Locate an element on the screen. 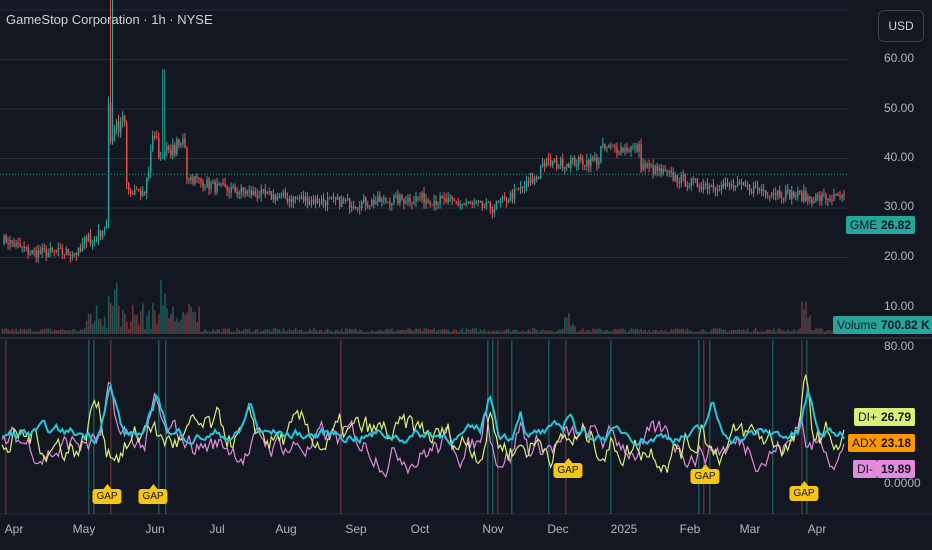 This screenshot has width=932, height=550. month-label: Aug is located at coordinates (286, 529).